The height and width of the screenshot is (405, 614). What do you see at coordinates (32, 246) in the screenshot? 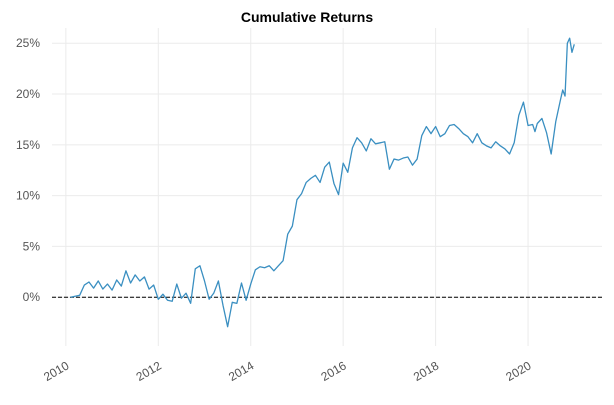
I see `y-tick-label: 5%` at bounding box center [32, 246].